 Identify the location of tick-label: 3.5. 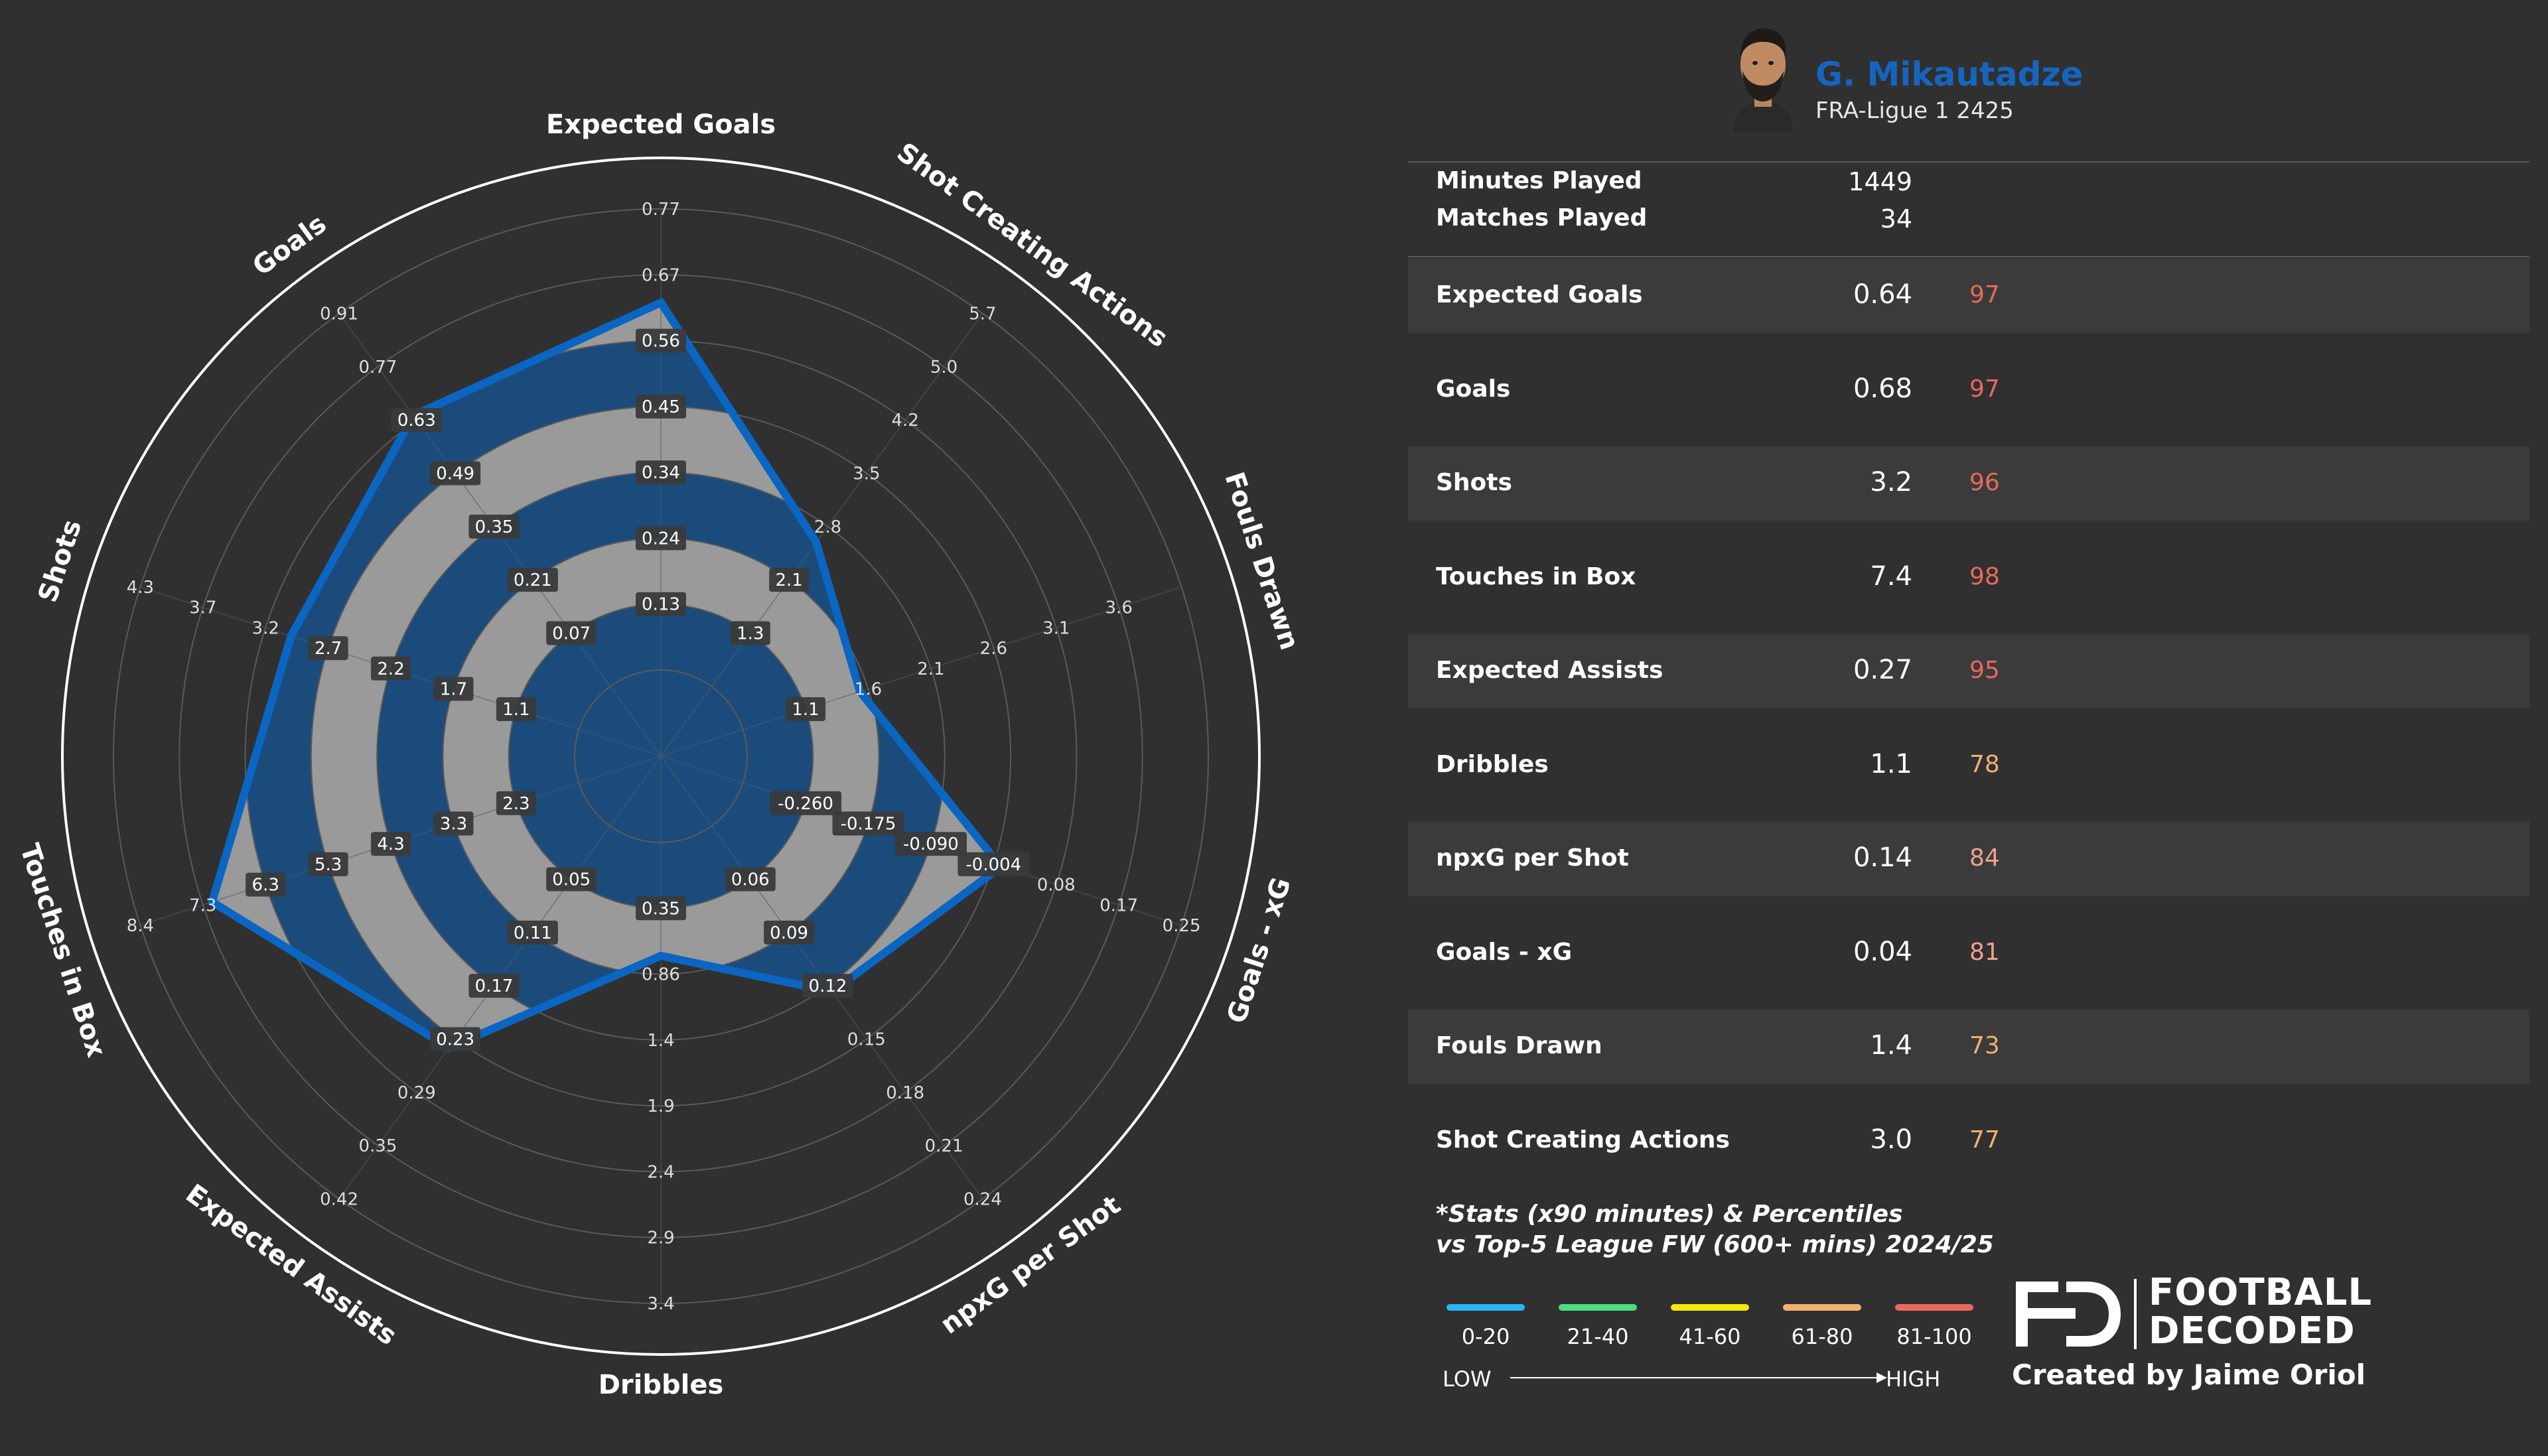
(867, 474).